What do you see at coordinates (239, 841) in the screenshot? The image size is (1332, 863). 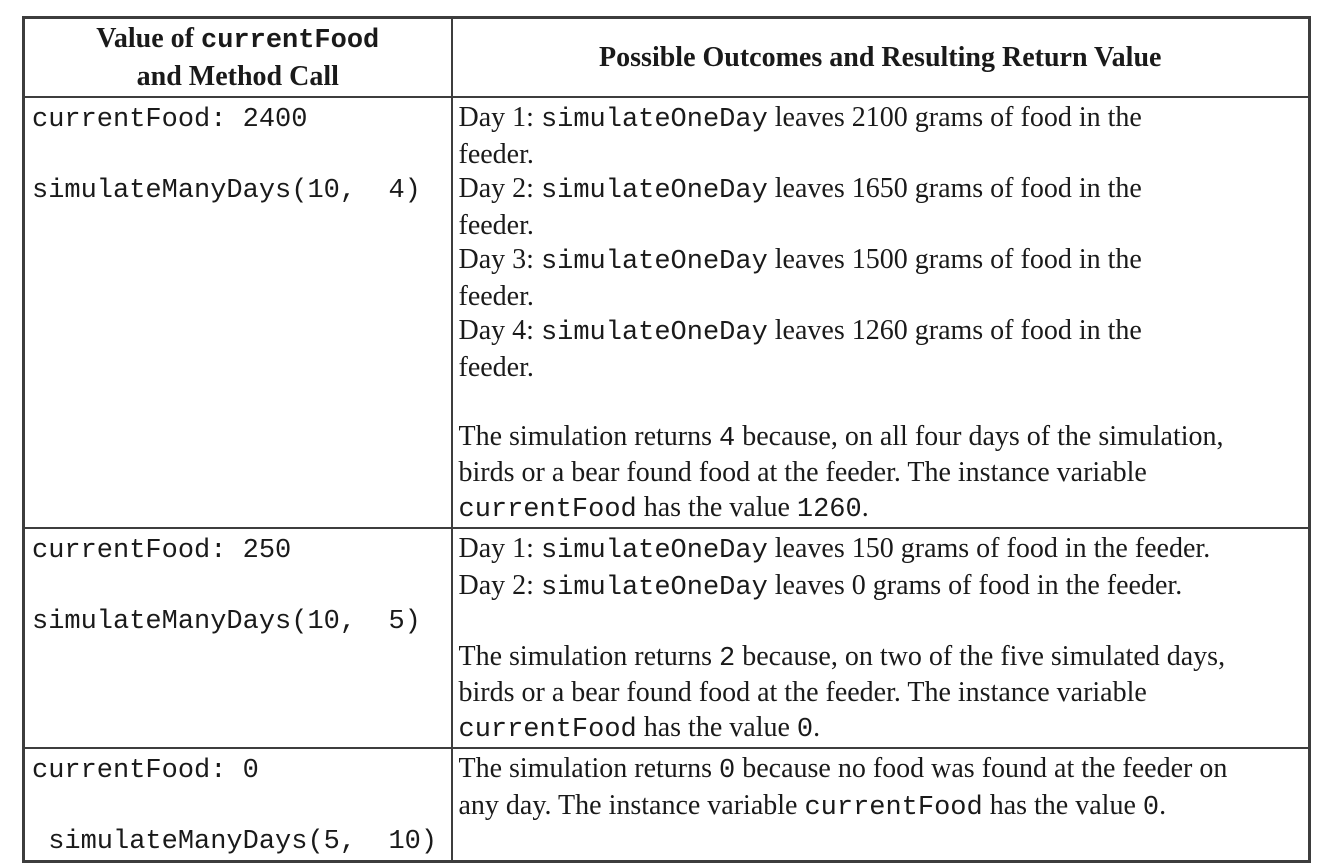 I see `text-line: simulateManyDays(5, 10)` at bounding box center [239, 841].